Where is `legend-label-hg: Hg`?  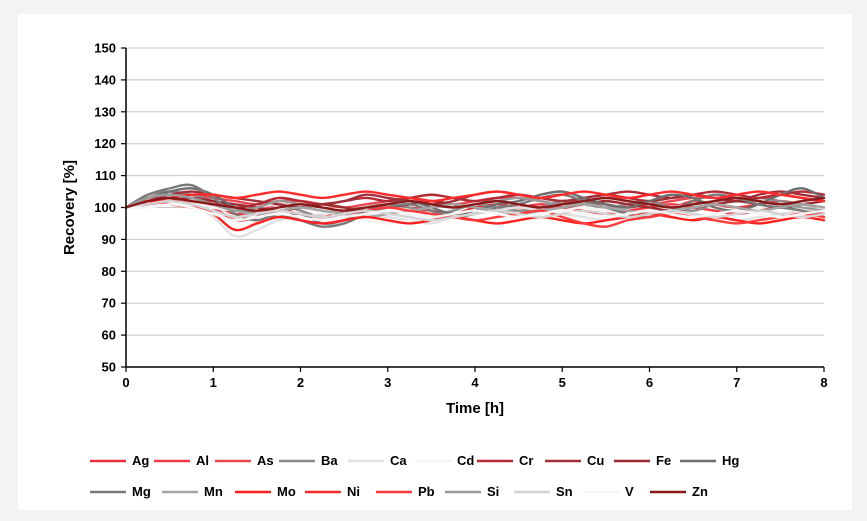
legend-label-hg: Hg is located at coordinates (730, 460).